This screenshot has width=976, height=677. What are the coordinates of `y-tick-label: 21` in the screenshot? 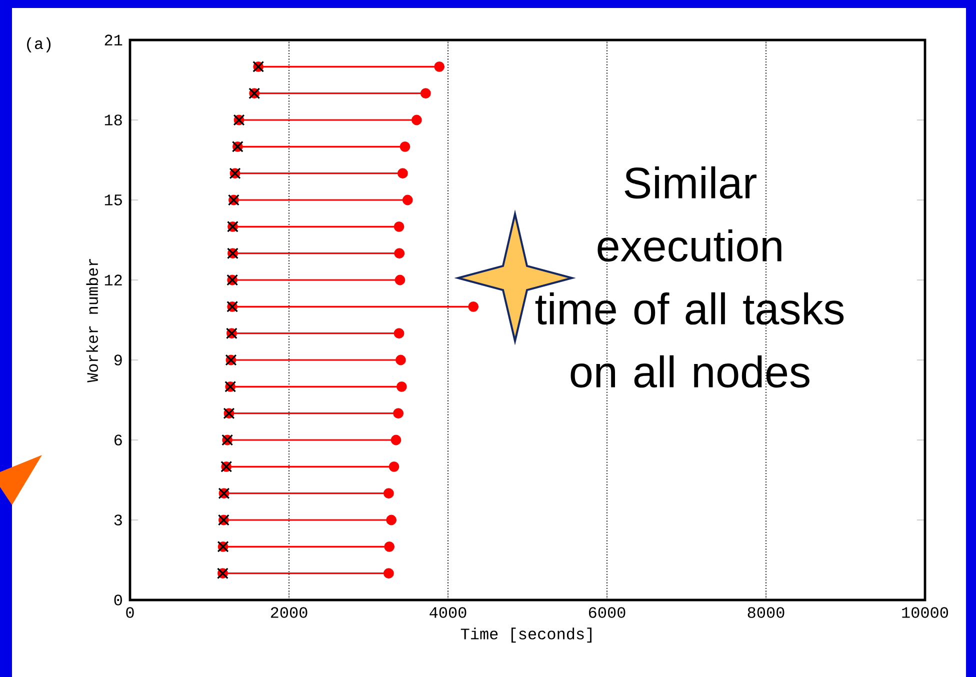 It's located at (113, 40).